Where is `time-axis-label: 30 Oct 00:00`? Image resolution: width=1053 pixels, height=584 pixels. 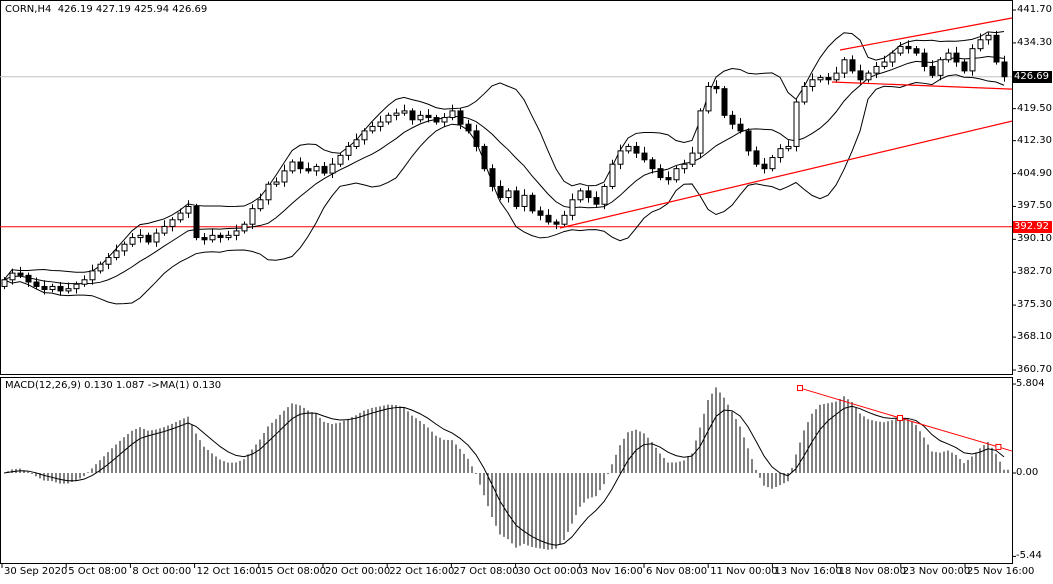
time-axis-label: 30 Oct 00:00 is located at coordinates (550, 571).